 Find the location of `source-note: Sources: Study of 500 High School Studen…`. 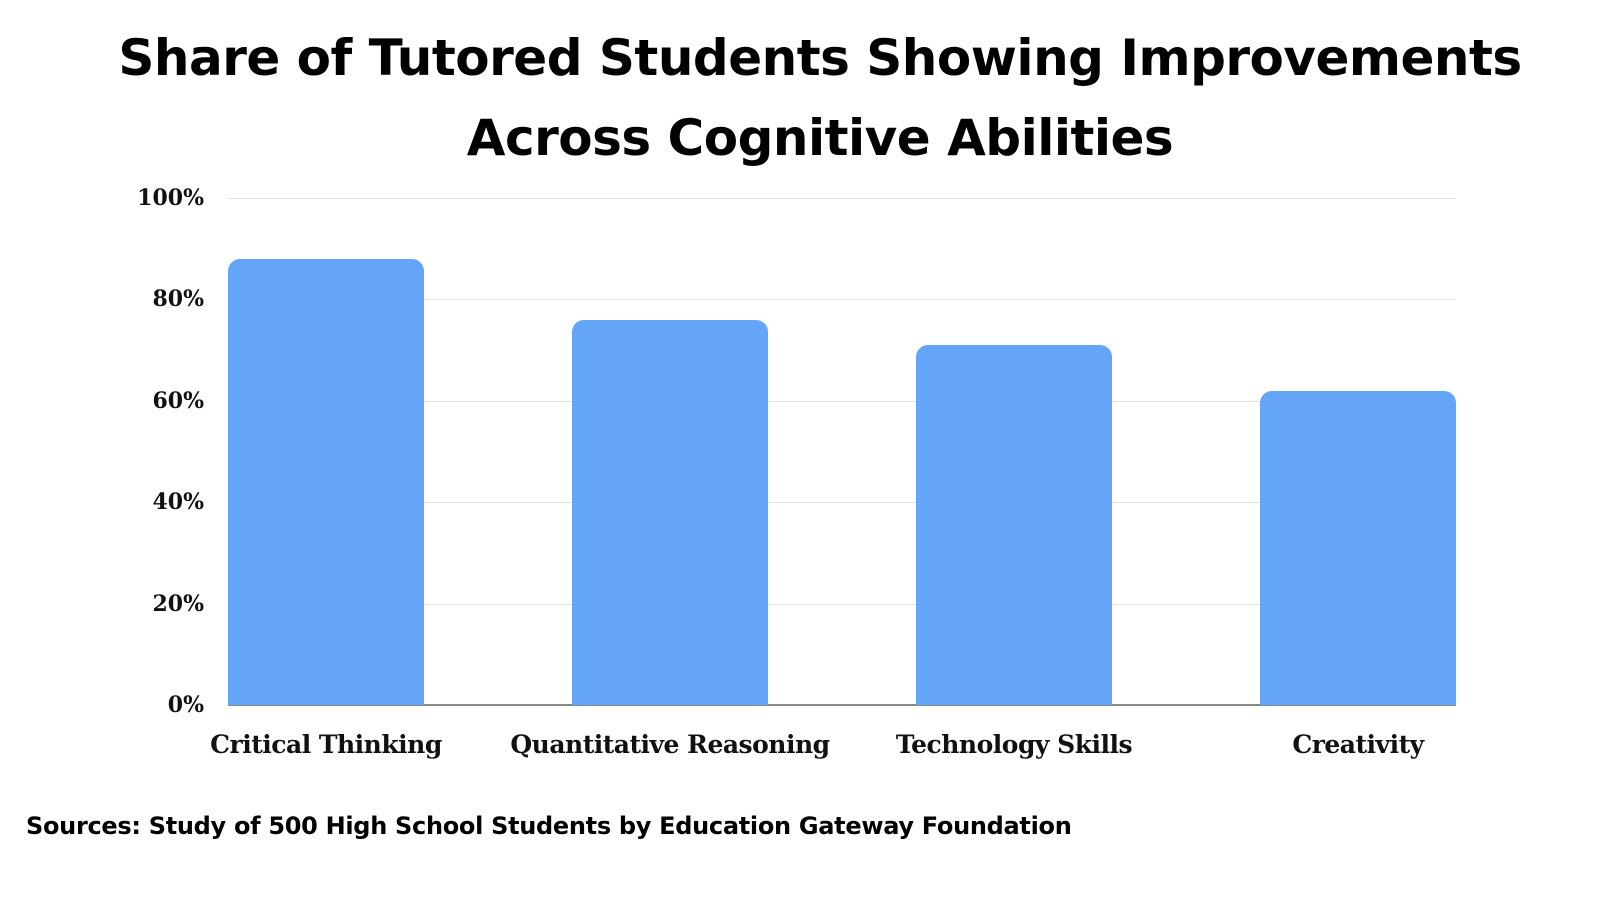

source-note: Sources: Study of 500 High School Studen… is located at coordinates (549, 826).